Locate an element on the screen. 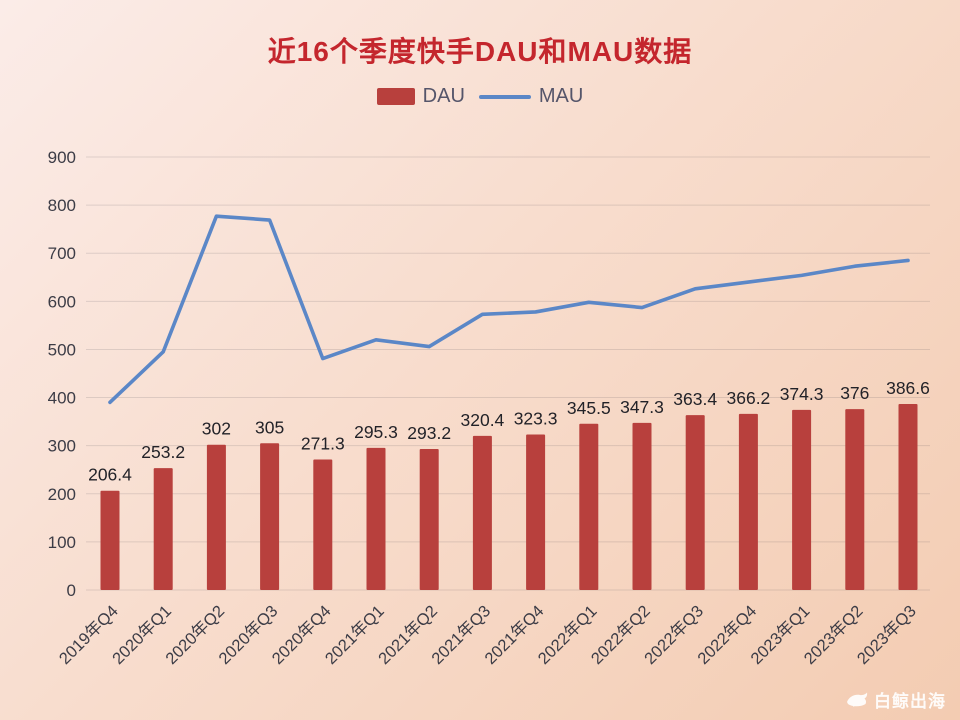 The image size is (960, 720). dau-bar-label: 323.3 is located at coordinates (536, 418).